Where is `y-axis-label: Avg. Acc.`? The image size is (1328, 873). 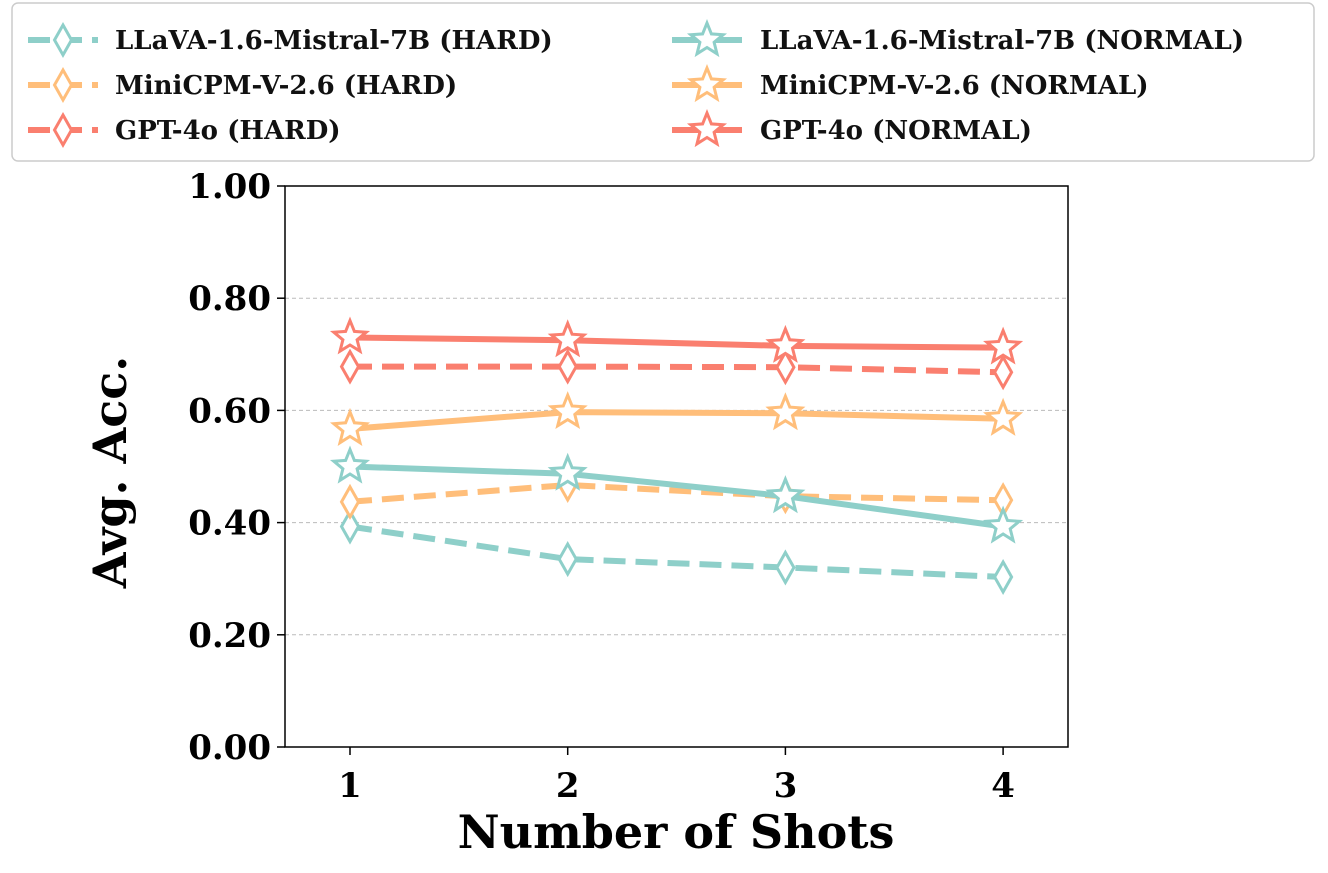 y-axis-label: Avg. Acc. is located at coordinates (110, 472).